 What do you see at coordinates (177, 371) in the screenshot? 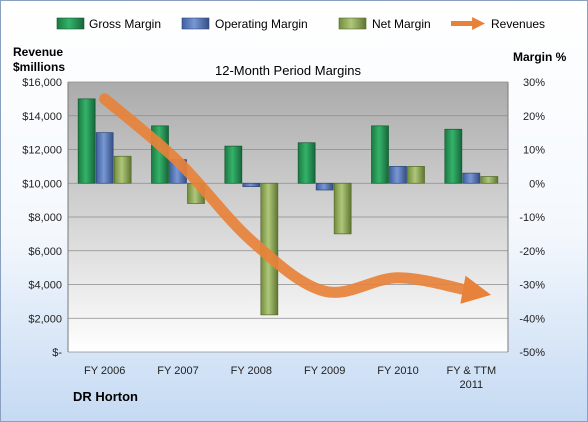
I see `x-tick-label: FY 2007` at bounding box center [177, 371].